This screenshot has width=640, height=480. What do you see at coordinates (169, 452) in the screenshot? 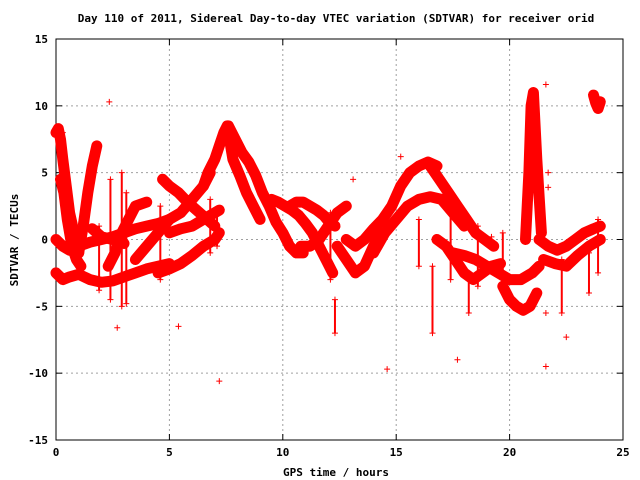
I see `x-tick-label: 5` at bounding box center [169, 452].